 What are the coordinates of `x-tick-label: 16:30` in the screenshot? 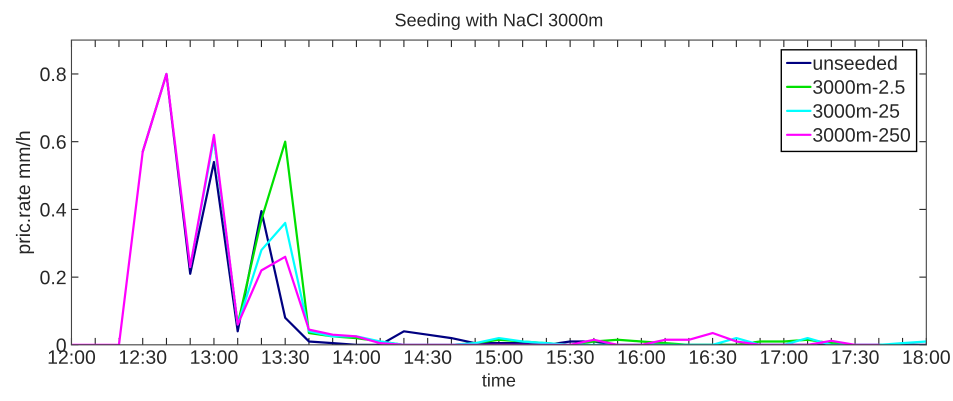 It's located at (713, 357).